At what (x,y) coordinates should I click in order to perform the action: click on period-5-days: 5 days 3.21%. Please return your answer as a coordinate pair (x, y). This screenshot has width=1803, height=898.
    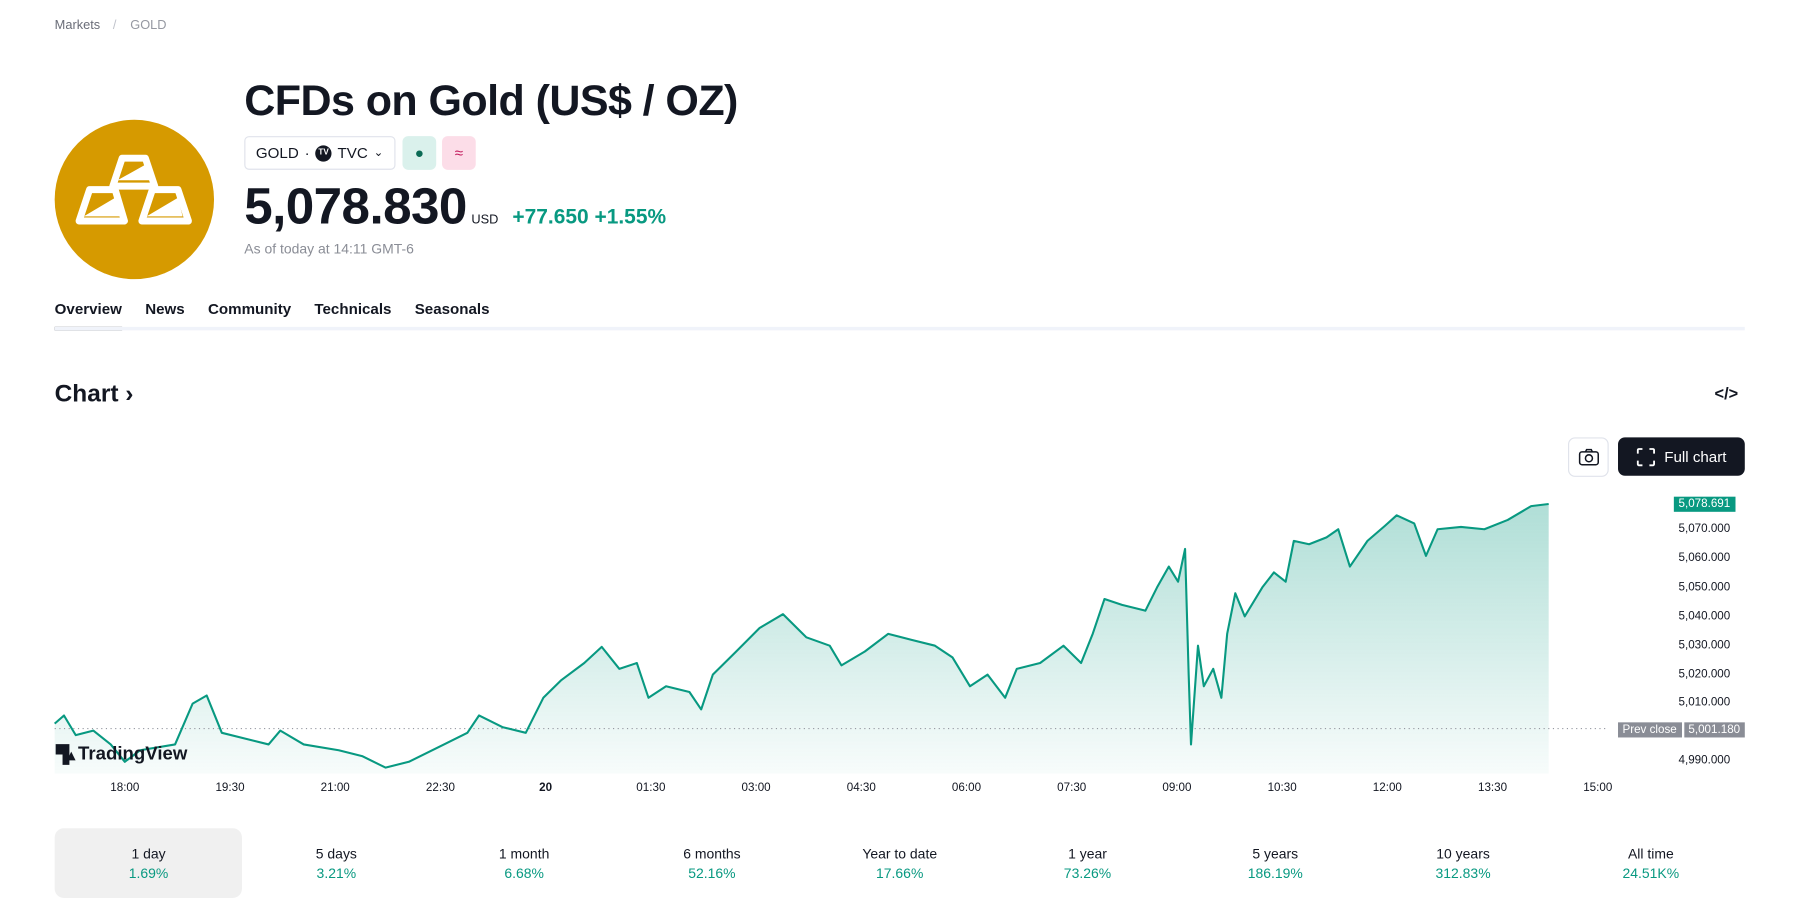
    Looking at the image, I should click on (336, 863).